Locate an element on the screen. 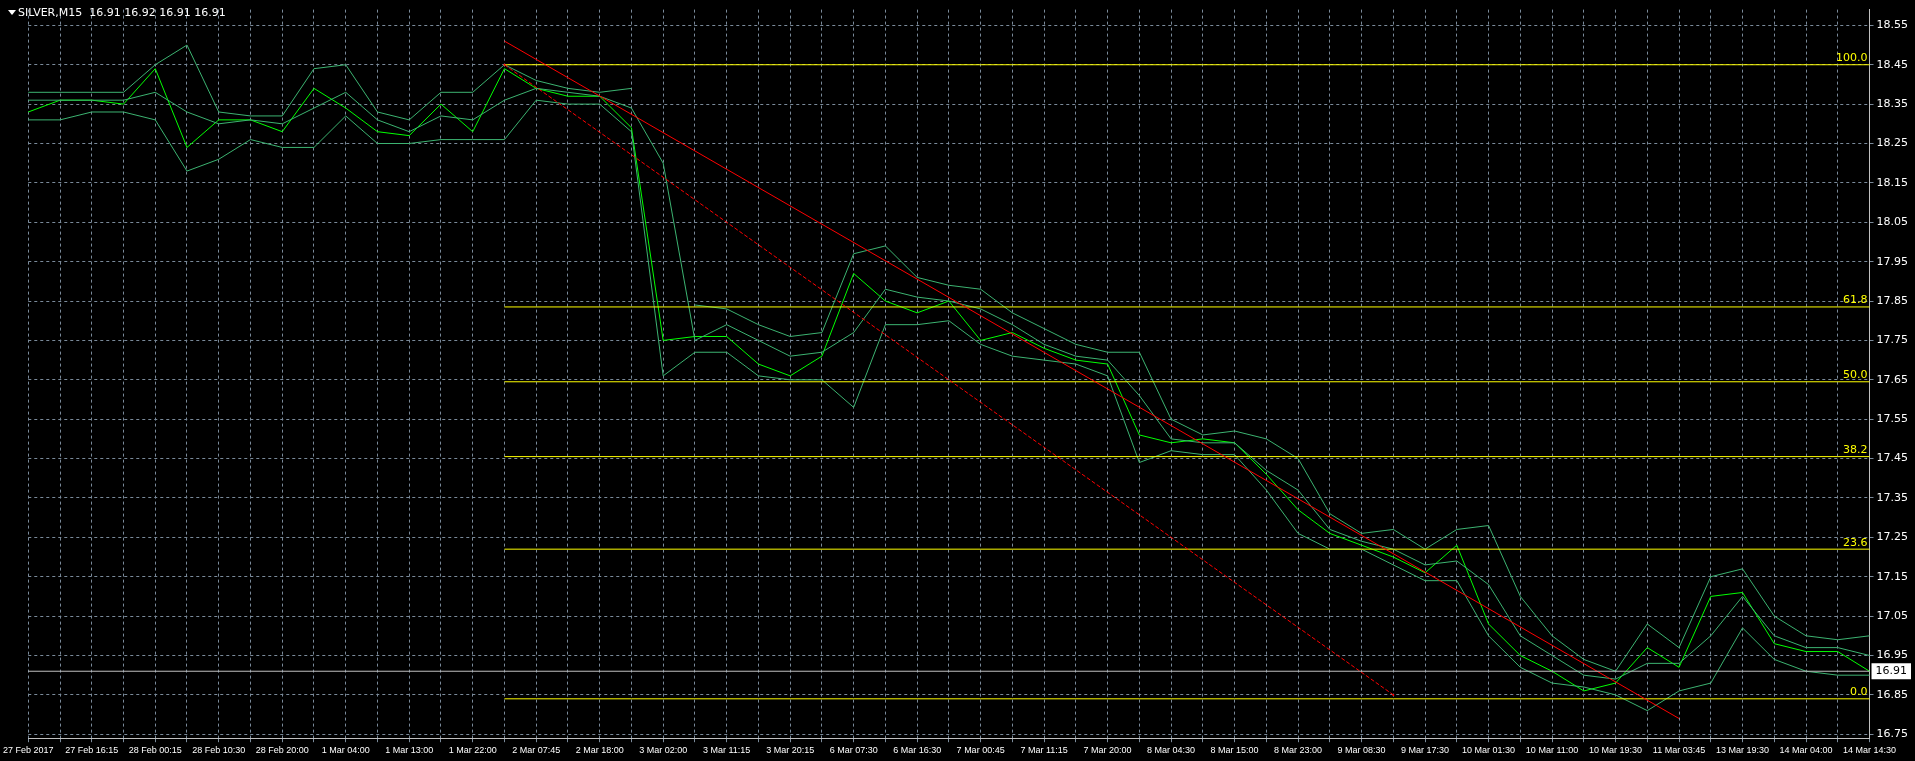  x-tick-label: 1 Mar 13:00 is located at coordinates (409, 750).